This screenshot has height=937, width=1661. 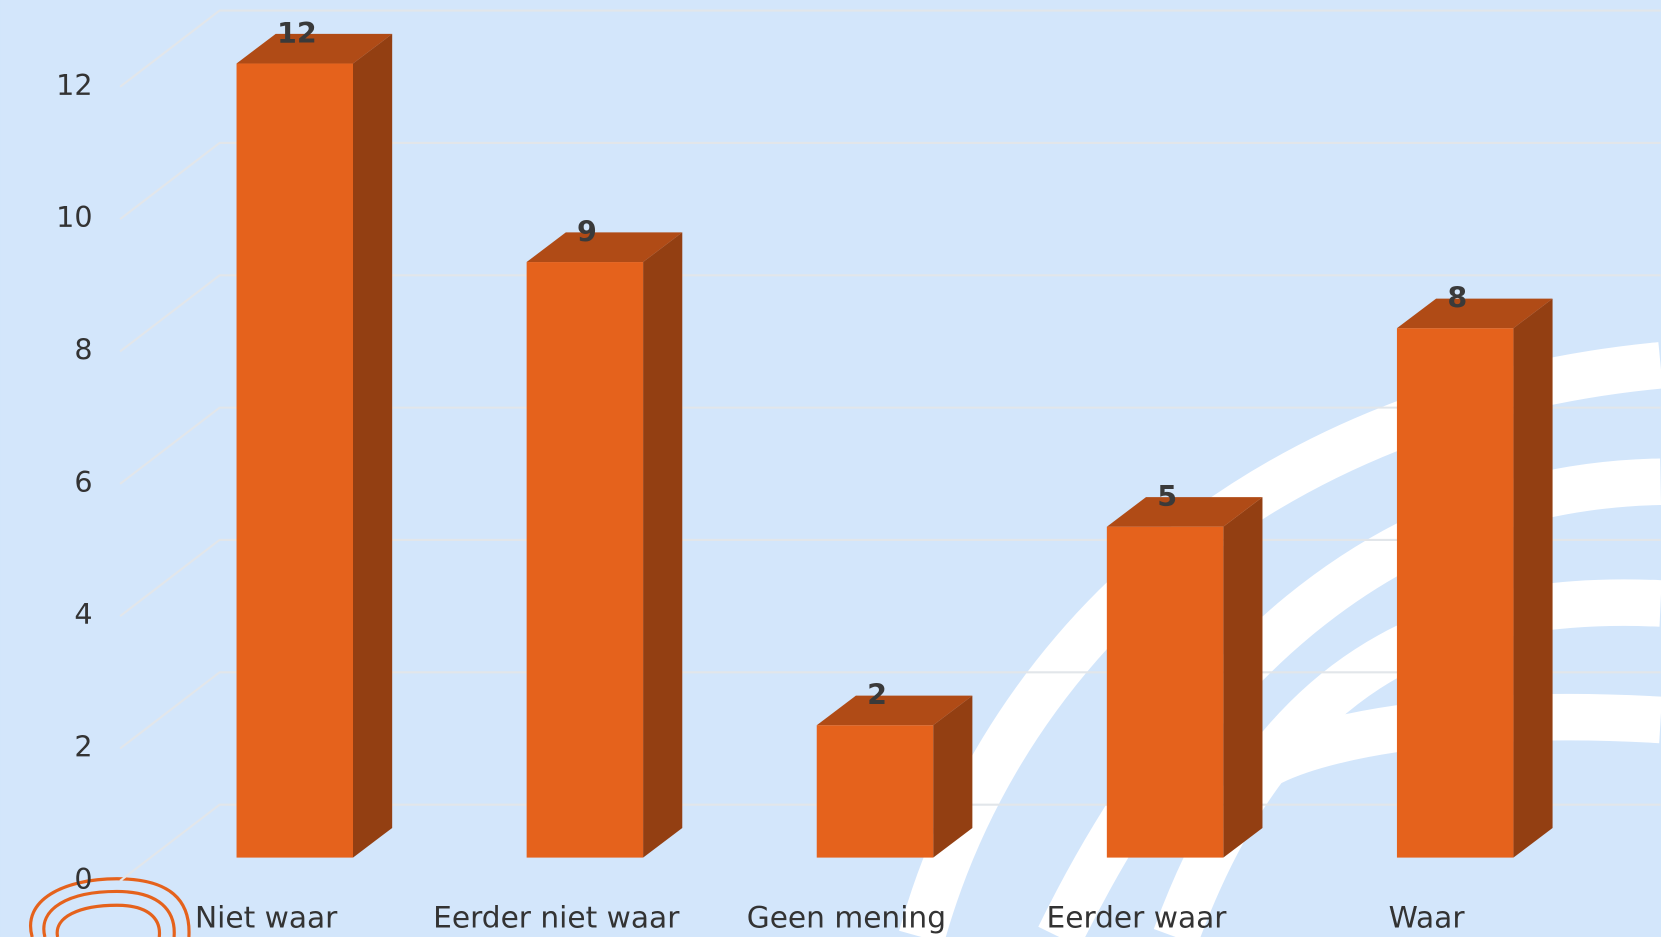 I want to click on y-tick-label: 0, so click(x=83, y=879).